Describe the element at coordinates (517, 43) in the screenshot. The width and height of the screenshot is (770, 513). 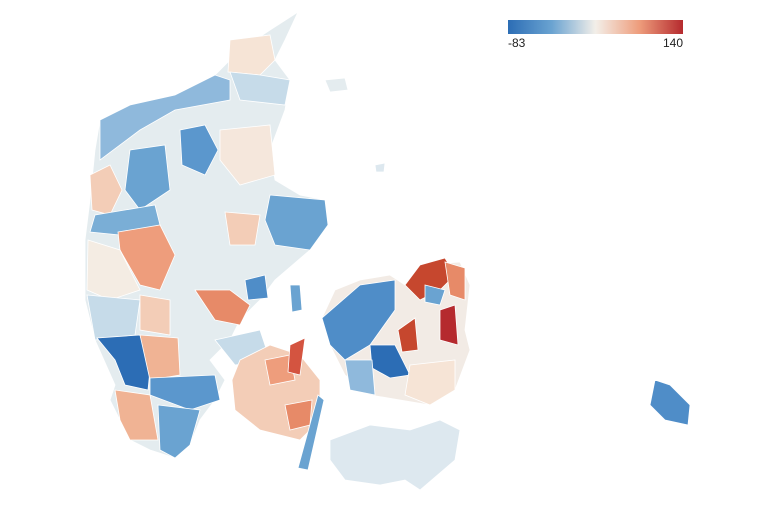
I see `legend-min: -83` at that location.